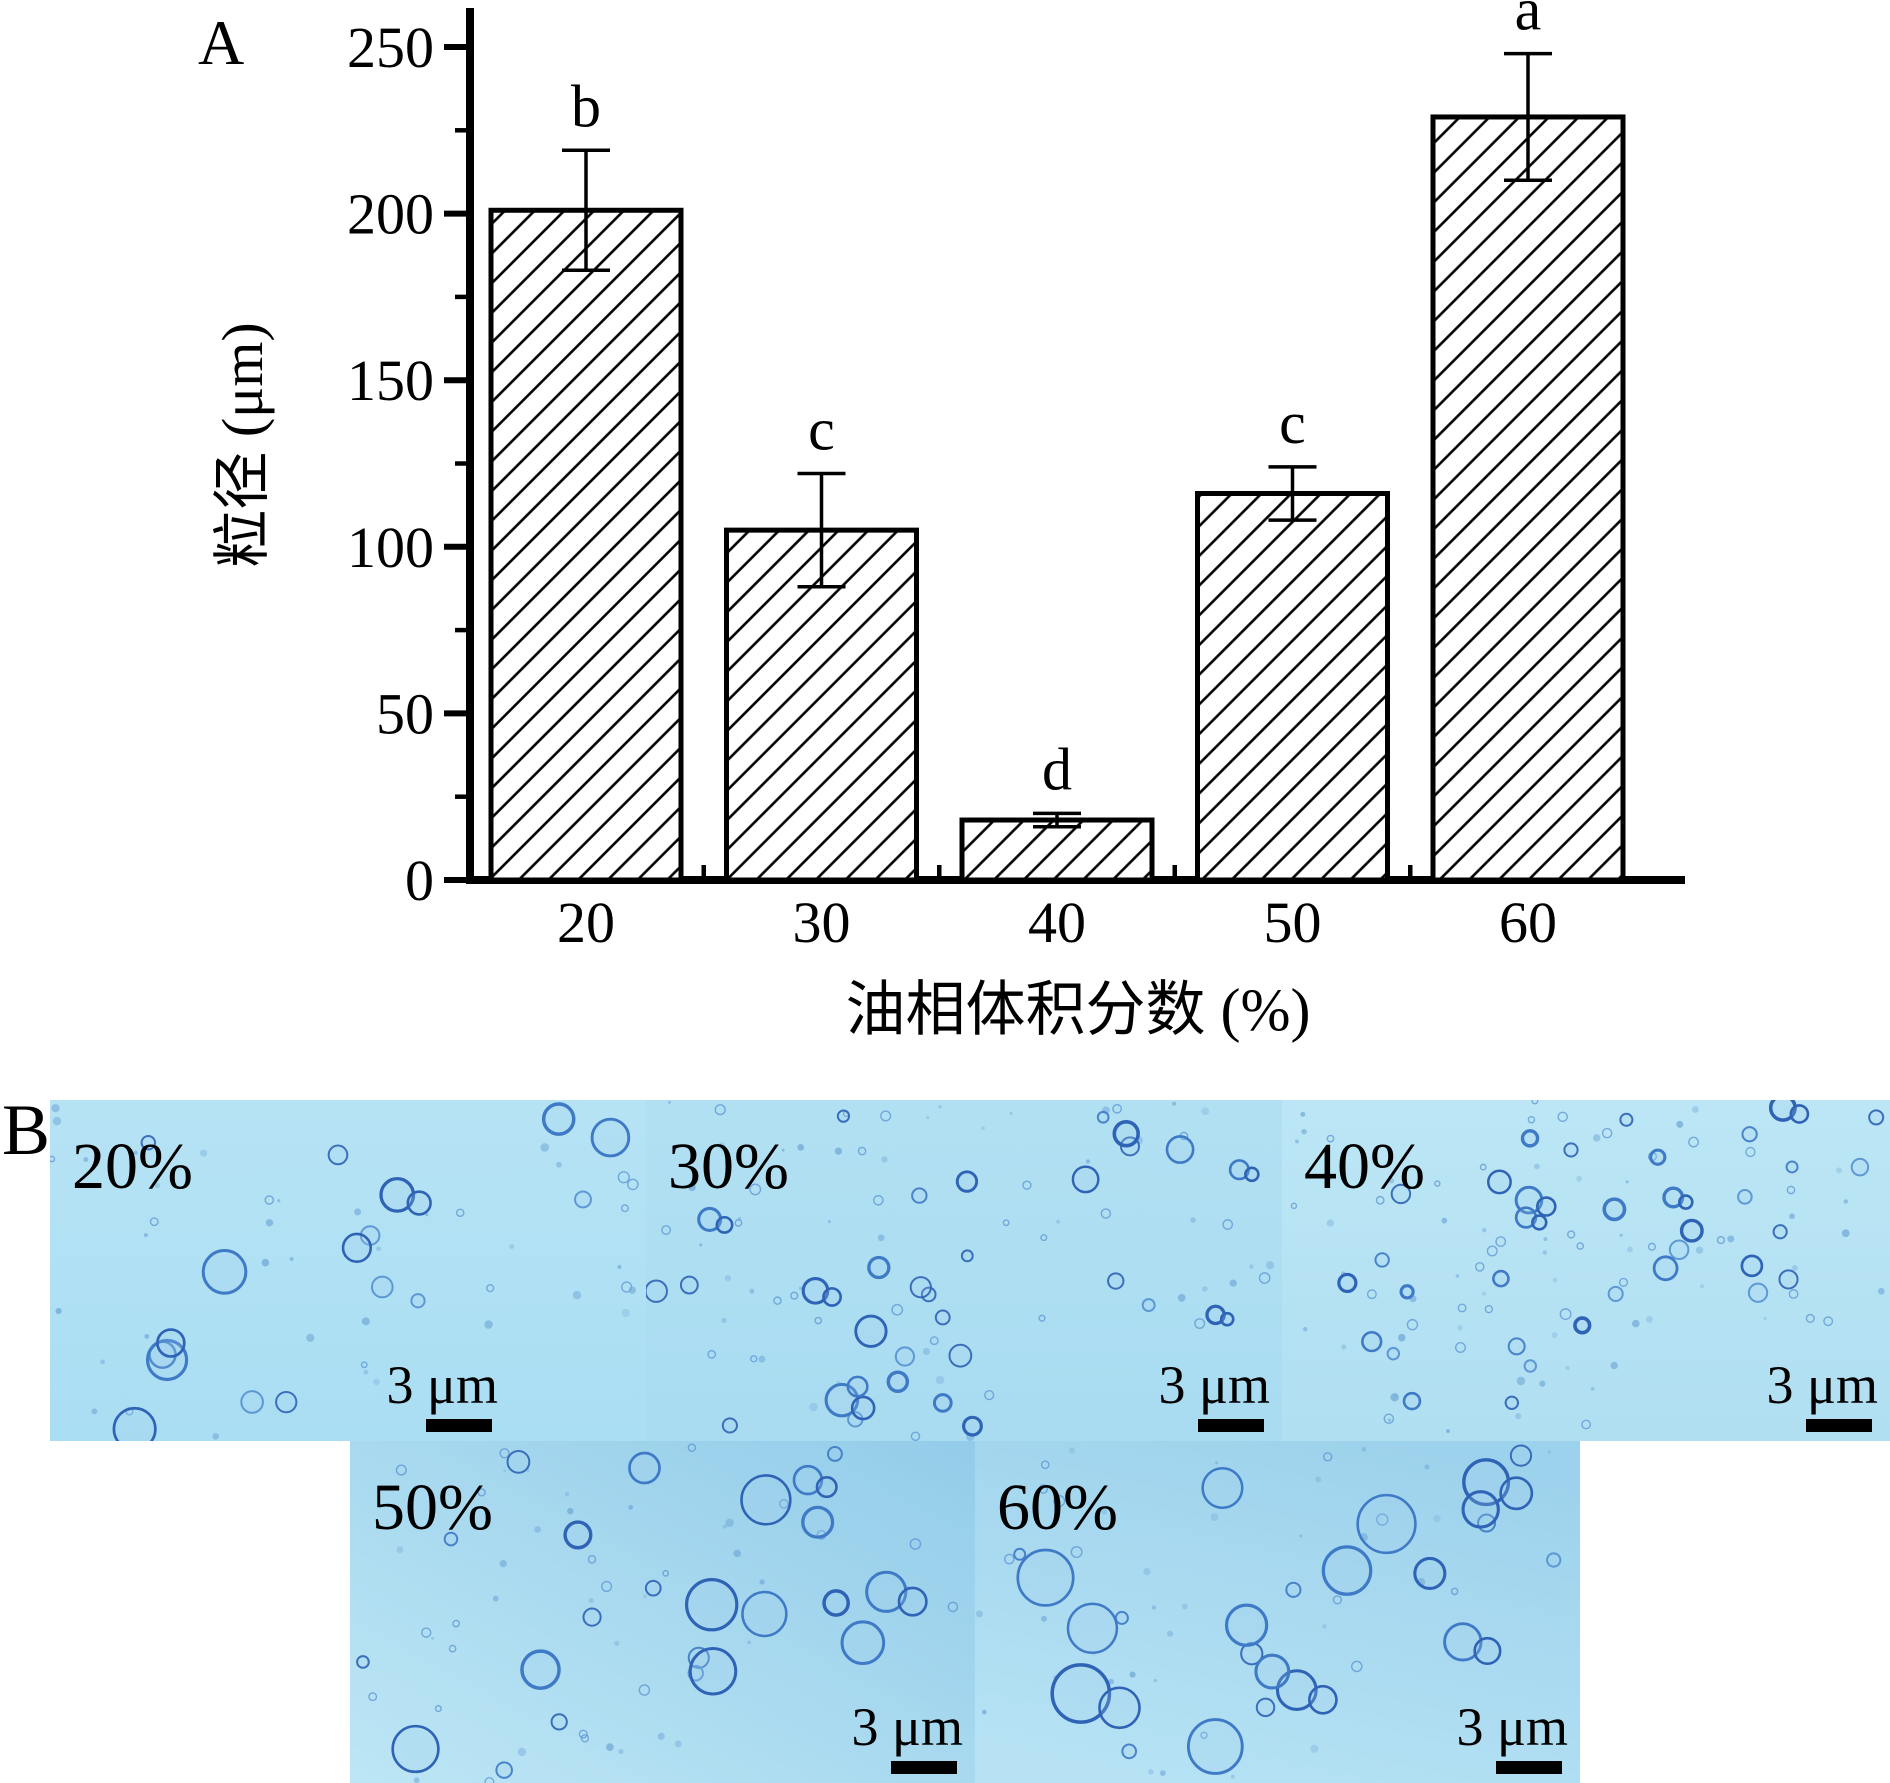 This screenshot has width=1890, height=1783. What do you see at coordinates (1293, 922) in the screenshot?
I see `x-tick-label: 50` at bounding box center [1293, 922].